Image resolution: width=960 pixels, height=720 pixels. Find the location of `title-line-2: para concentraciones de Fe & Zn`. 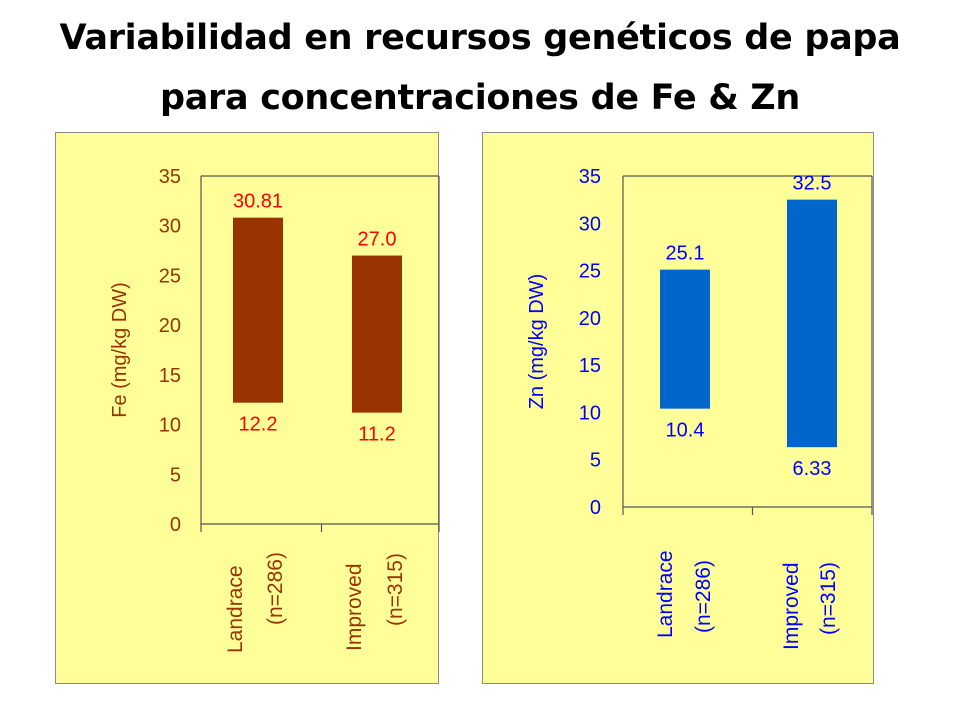

title-line-2: para concentraciones de Fe & Zn is located at coordinates (479, 98).